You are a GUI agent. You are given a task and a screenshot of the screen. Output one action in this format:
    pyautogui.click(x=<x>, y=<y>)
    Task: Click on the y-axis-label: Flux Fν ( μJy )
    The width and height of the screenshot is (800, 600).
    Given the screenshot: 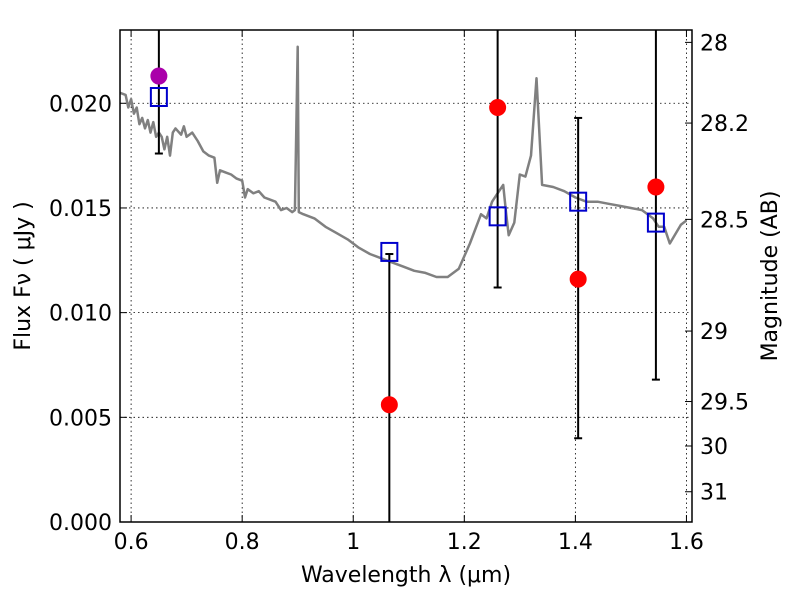 What is the action you would take?
    pyautogui.click(x=23, y=275)
    